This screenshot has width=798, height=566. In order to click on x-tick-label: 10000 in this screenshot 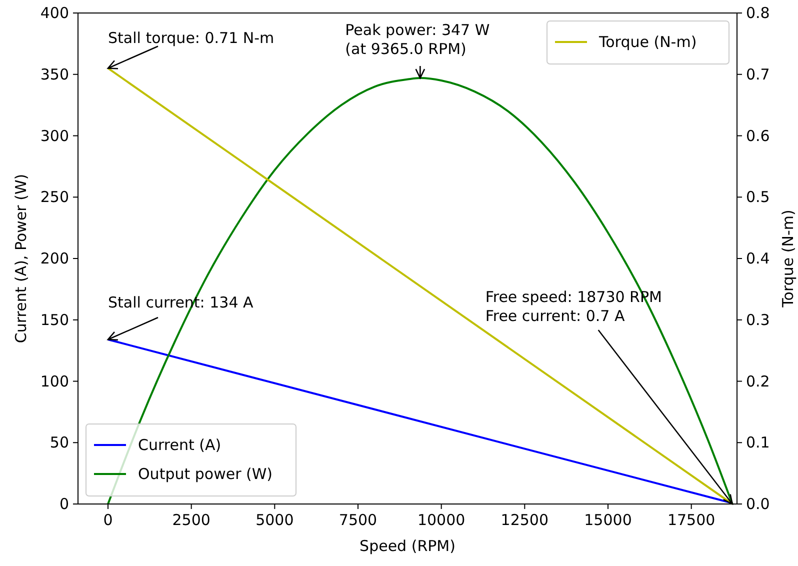, I will do `click(441, 520)`.